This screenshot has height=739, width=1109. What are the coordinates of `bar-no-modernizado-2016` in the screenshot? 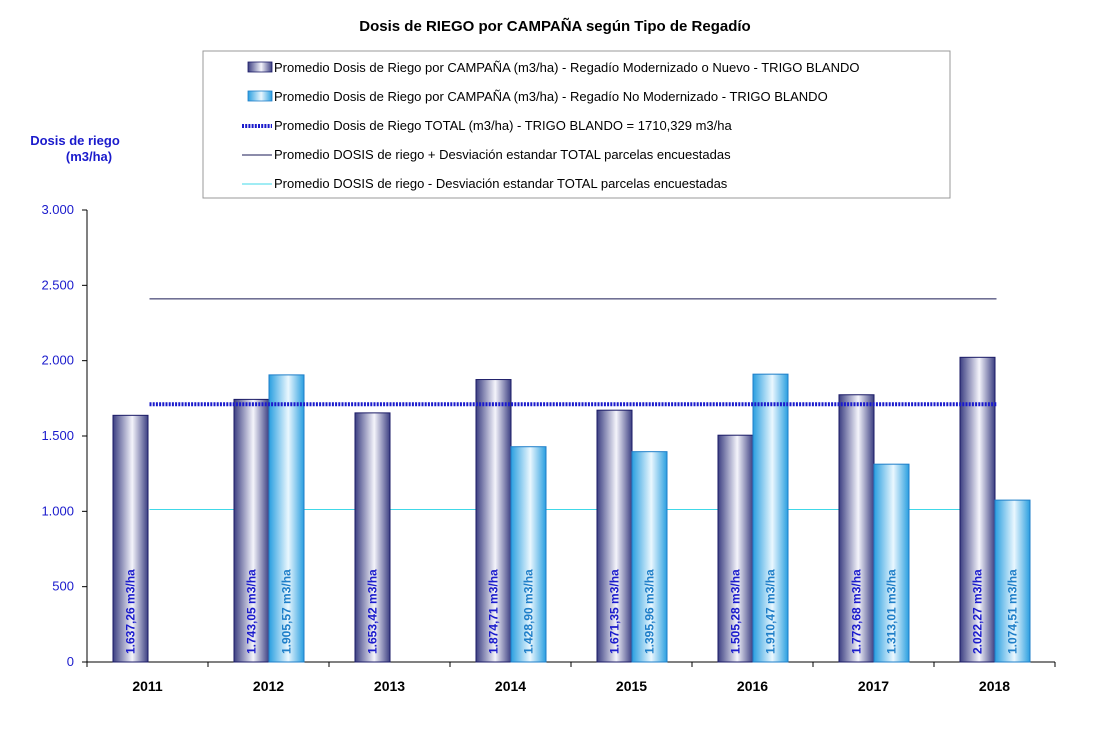 It's located at (770, 518).